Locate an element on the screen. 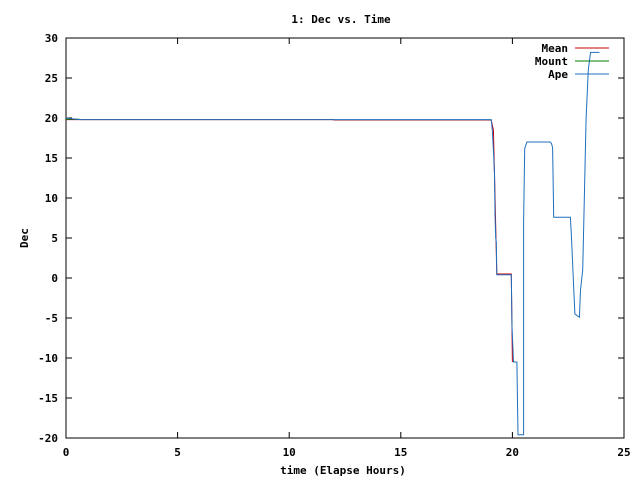 Image resolution: width=640 pixels, height=480 pixels. y-tick-label: 20 is located at coordinates (51, 118).